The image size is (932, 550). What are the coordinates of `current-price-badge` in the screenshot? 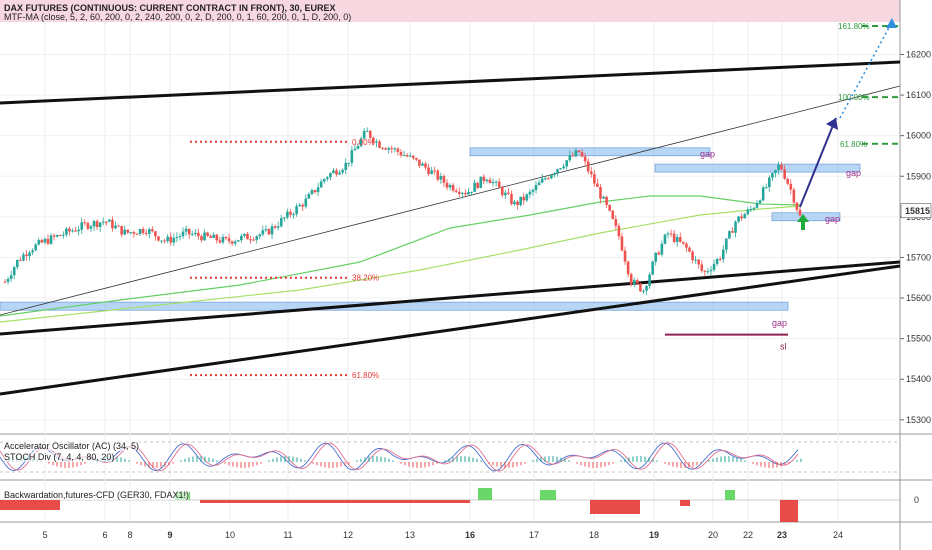 It's located at (916, 211).